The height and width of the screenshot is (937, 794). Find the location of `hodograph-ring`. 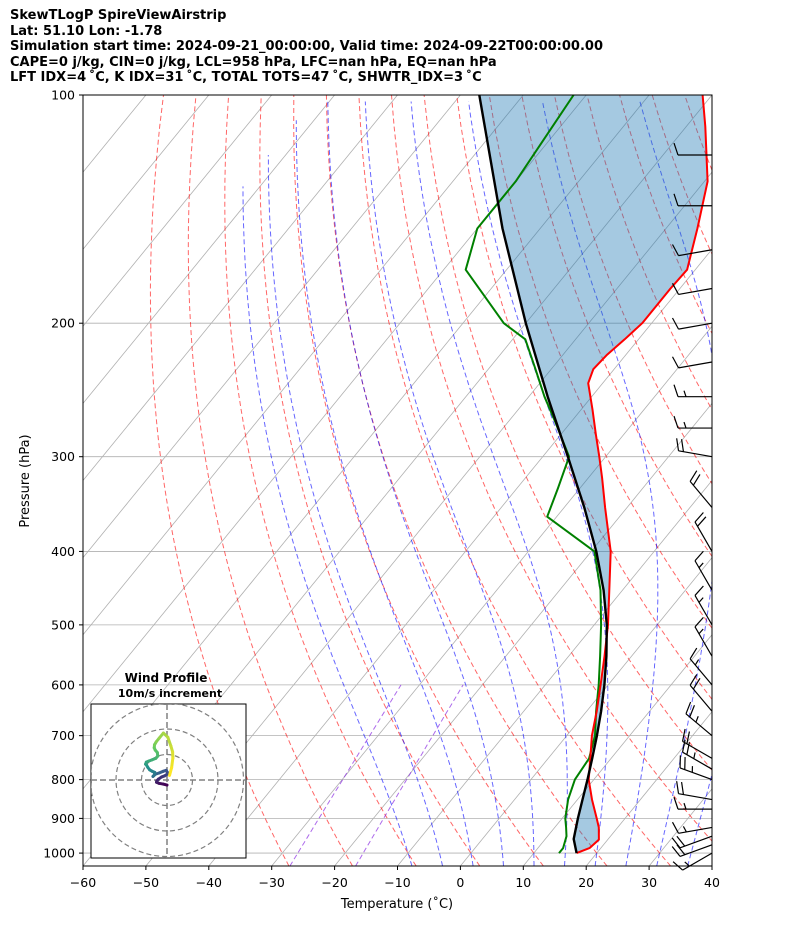

hodograph-ring is located at coordinates (168, 781).